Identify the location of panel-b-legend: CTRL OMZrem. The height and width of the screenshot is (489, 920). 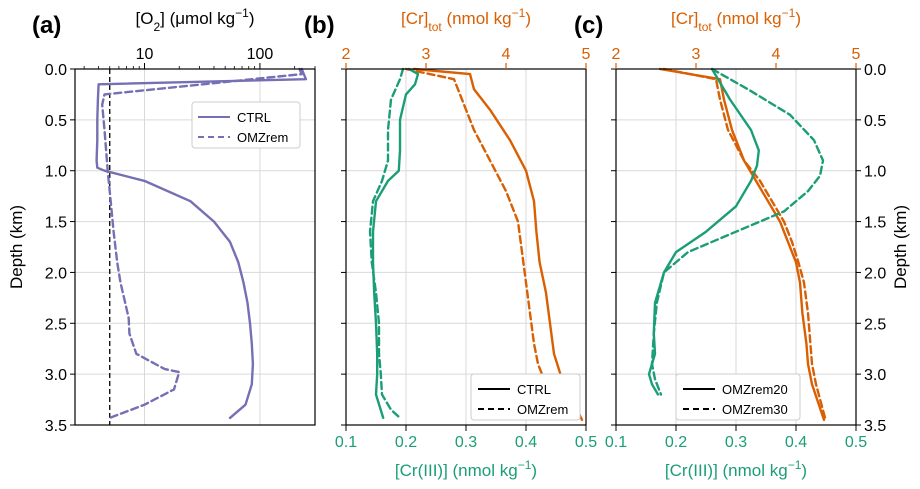
(525, 397).